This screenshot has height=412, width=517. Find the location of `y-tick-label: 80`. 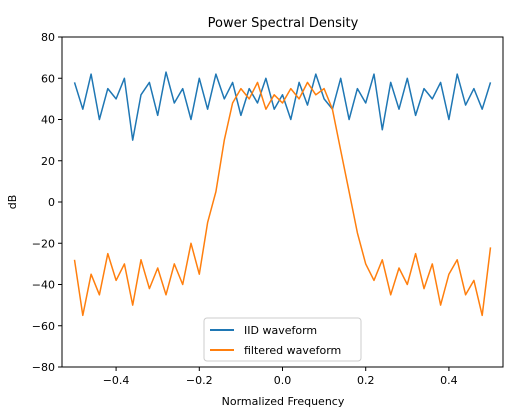

y-tick-label: 80 is located at coordinates (48, 37).